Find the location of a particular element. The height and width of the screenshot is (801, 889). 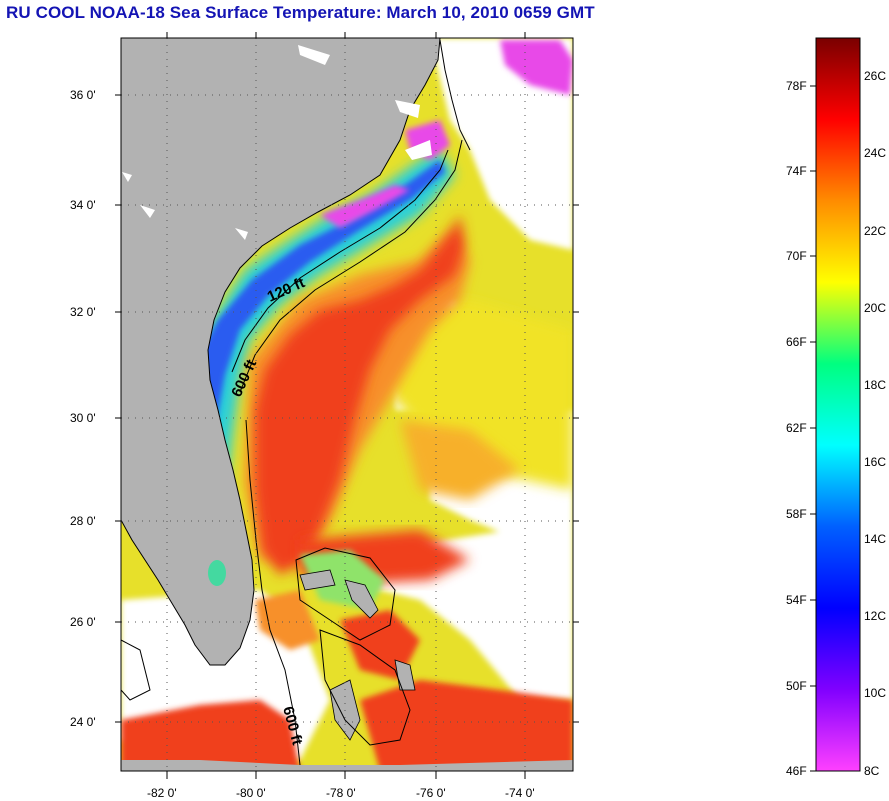

lake-okeechobee is located at coordinates (217, 573).